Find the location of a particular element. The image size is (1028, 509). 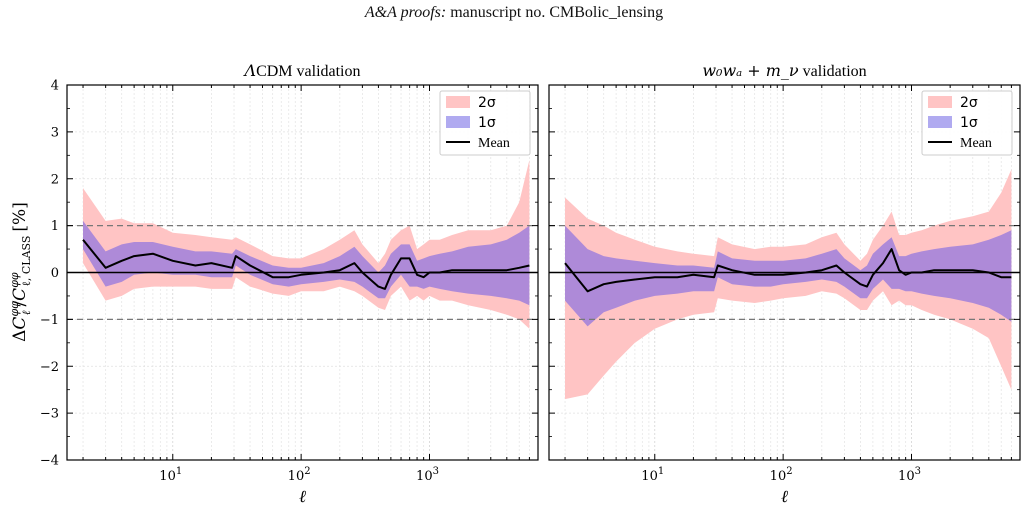

y-axis-label: ΔCφφℓ/Cφφℓ, CLASS[%] is located at coordinates (20, 272).